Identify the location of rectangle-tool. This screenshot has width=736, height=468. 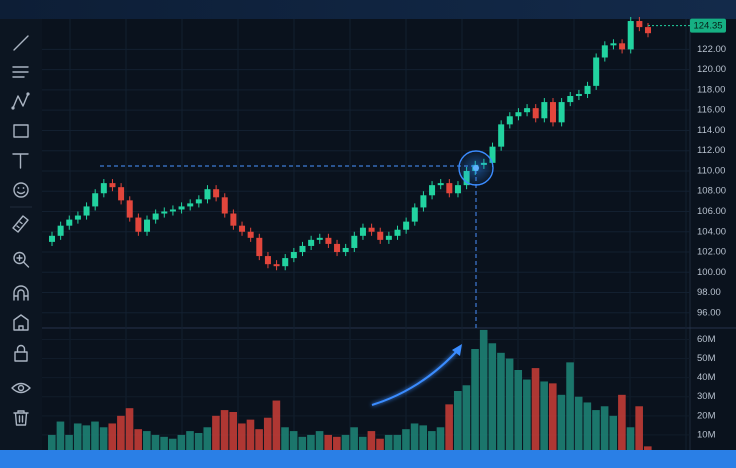
(21, 131).